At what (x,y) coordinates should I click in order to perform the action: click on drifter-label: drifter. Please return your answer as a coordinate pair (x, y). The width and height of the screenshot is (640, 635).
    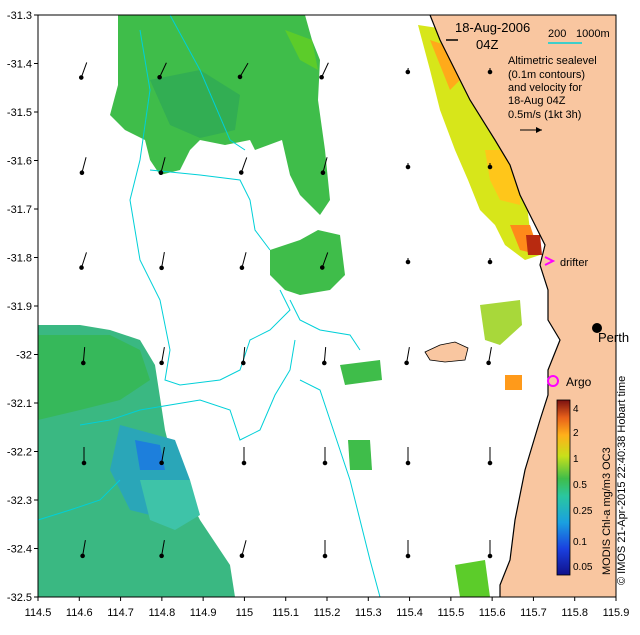
    Looking at the image, I should click on (574, 263).